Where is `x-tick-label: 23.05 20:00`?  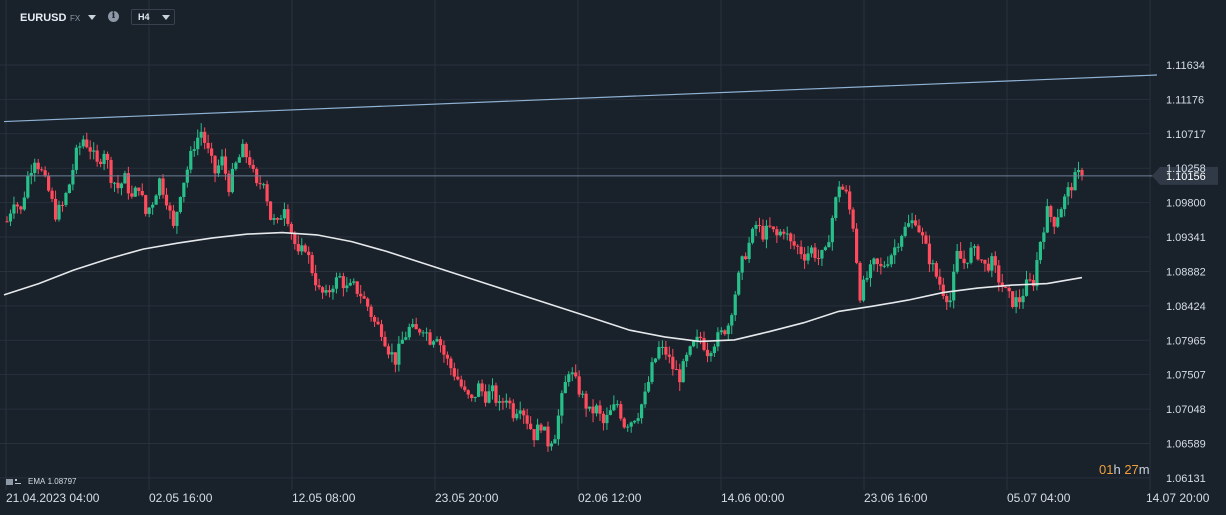 x-tick-label: 23.05 20:00 is located at coordinates (467, 498).